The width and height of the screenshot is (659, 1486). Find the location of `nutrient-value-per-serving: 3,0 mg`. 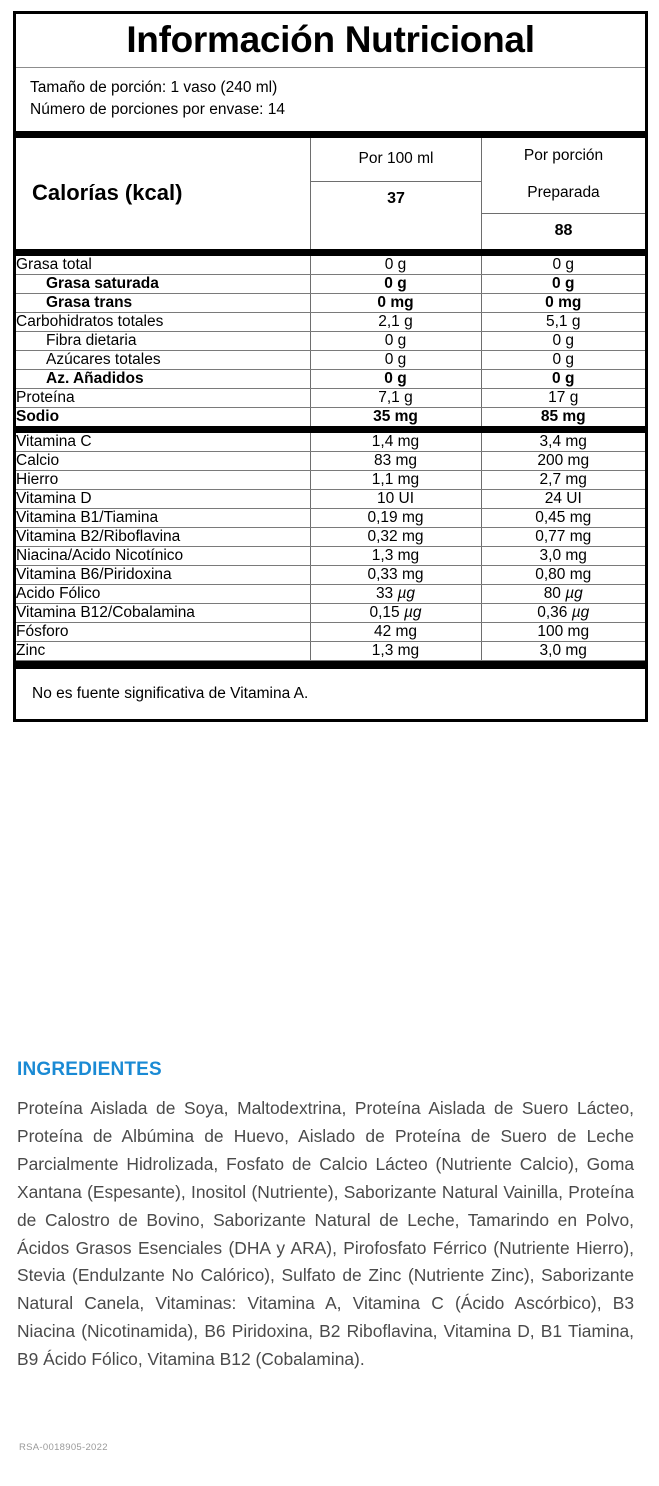

nutrient-value-per-serving: 3,0 mg is located at coordinates (562, 651).